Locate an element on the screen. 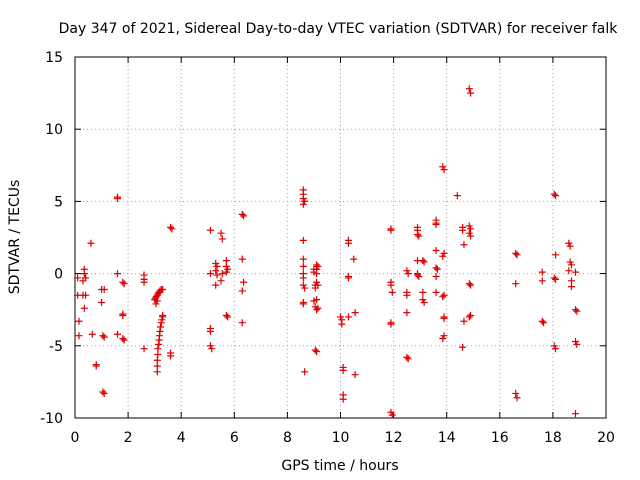 The height and width of the screenshot is (480, 640). y-tick-label: -10 is located at coordinates (51, 419).